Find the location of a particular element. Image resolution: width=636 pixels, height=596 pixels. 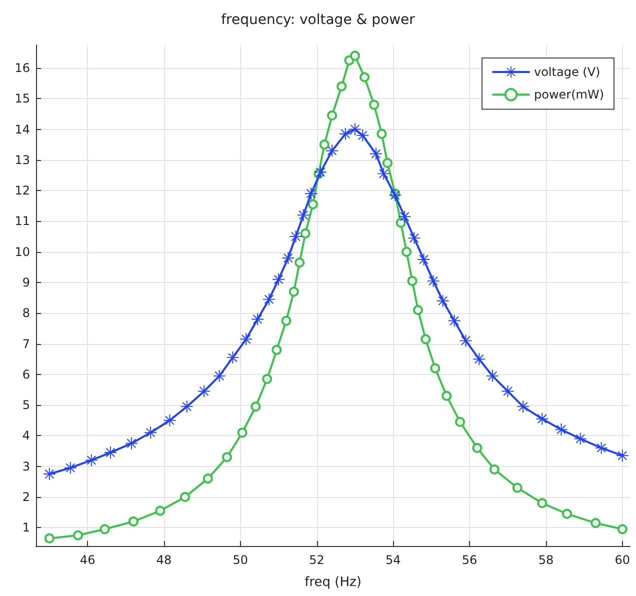

y-tick-label: 4 is located at coordinates (26, 435).